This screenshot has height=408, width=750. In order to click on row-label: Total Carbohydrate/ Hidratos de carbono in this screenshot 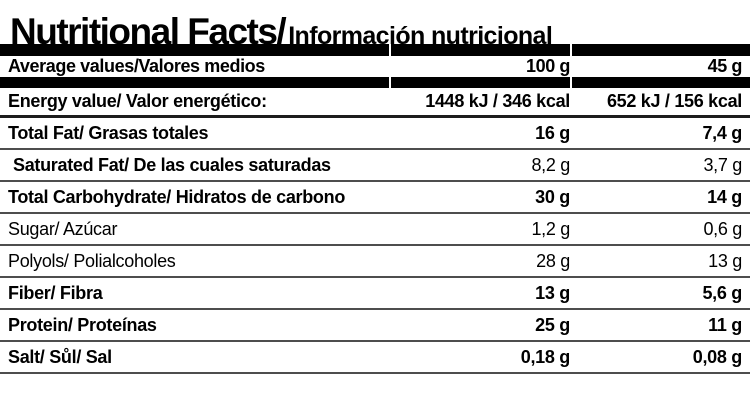, I will do `click(177, 196)`.